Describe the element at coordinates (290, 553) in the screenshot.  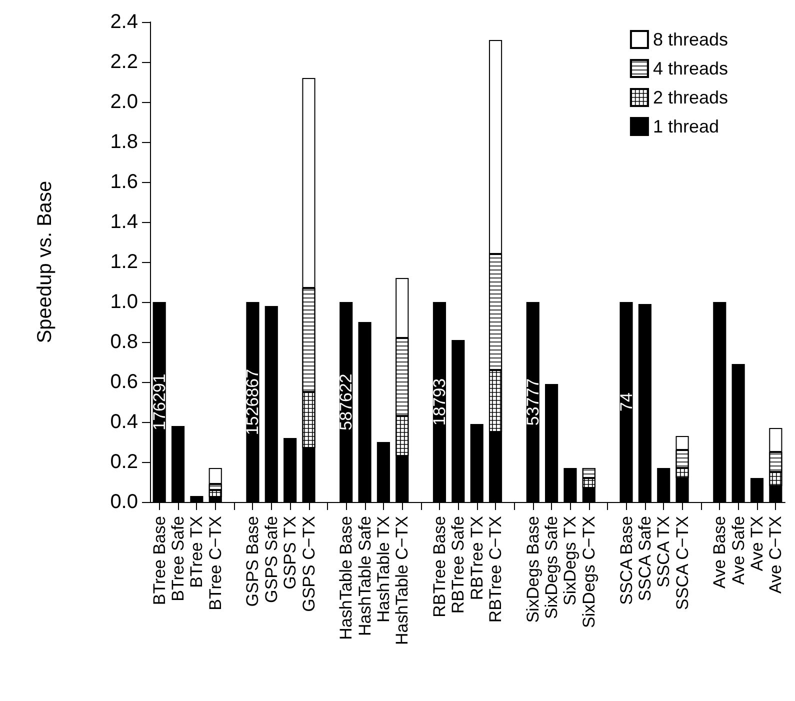
I see `x-tick-label: GSPS TX` at that location.